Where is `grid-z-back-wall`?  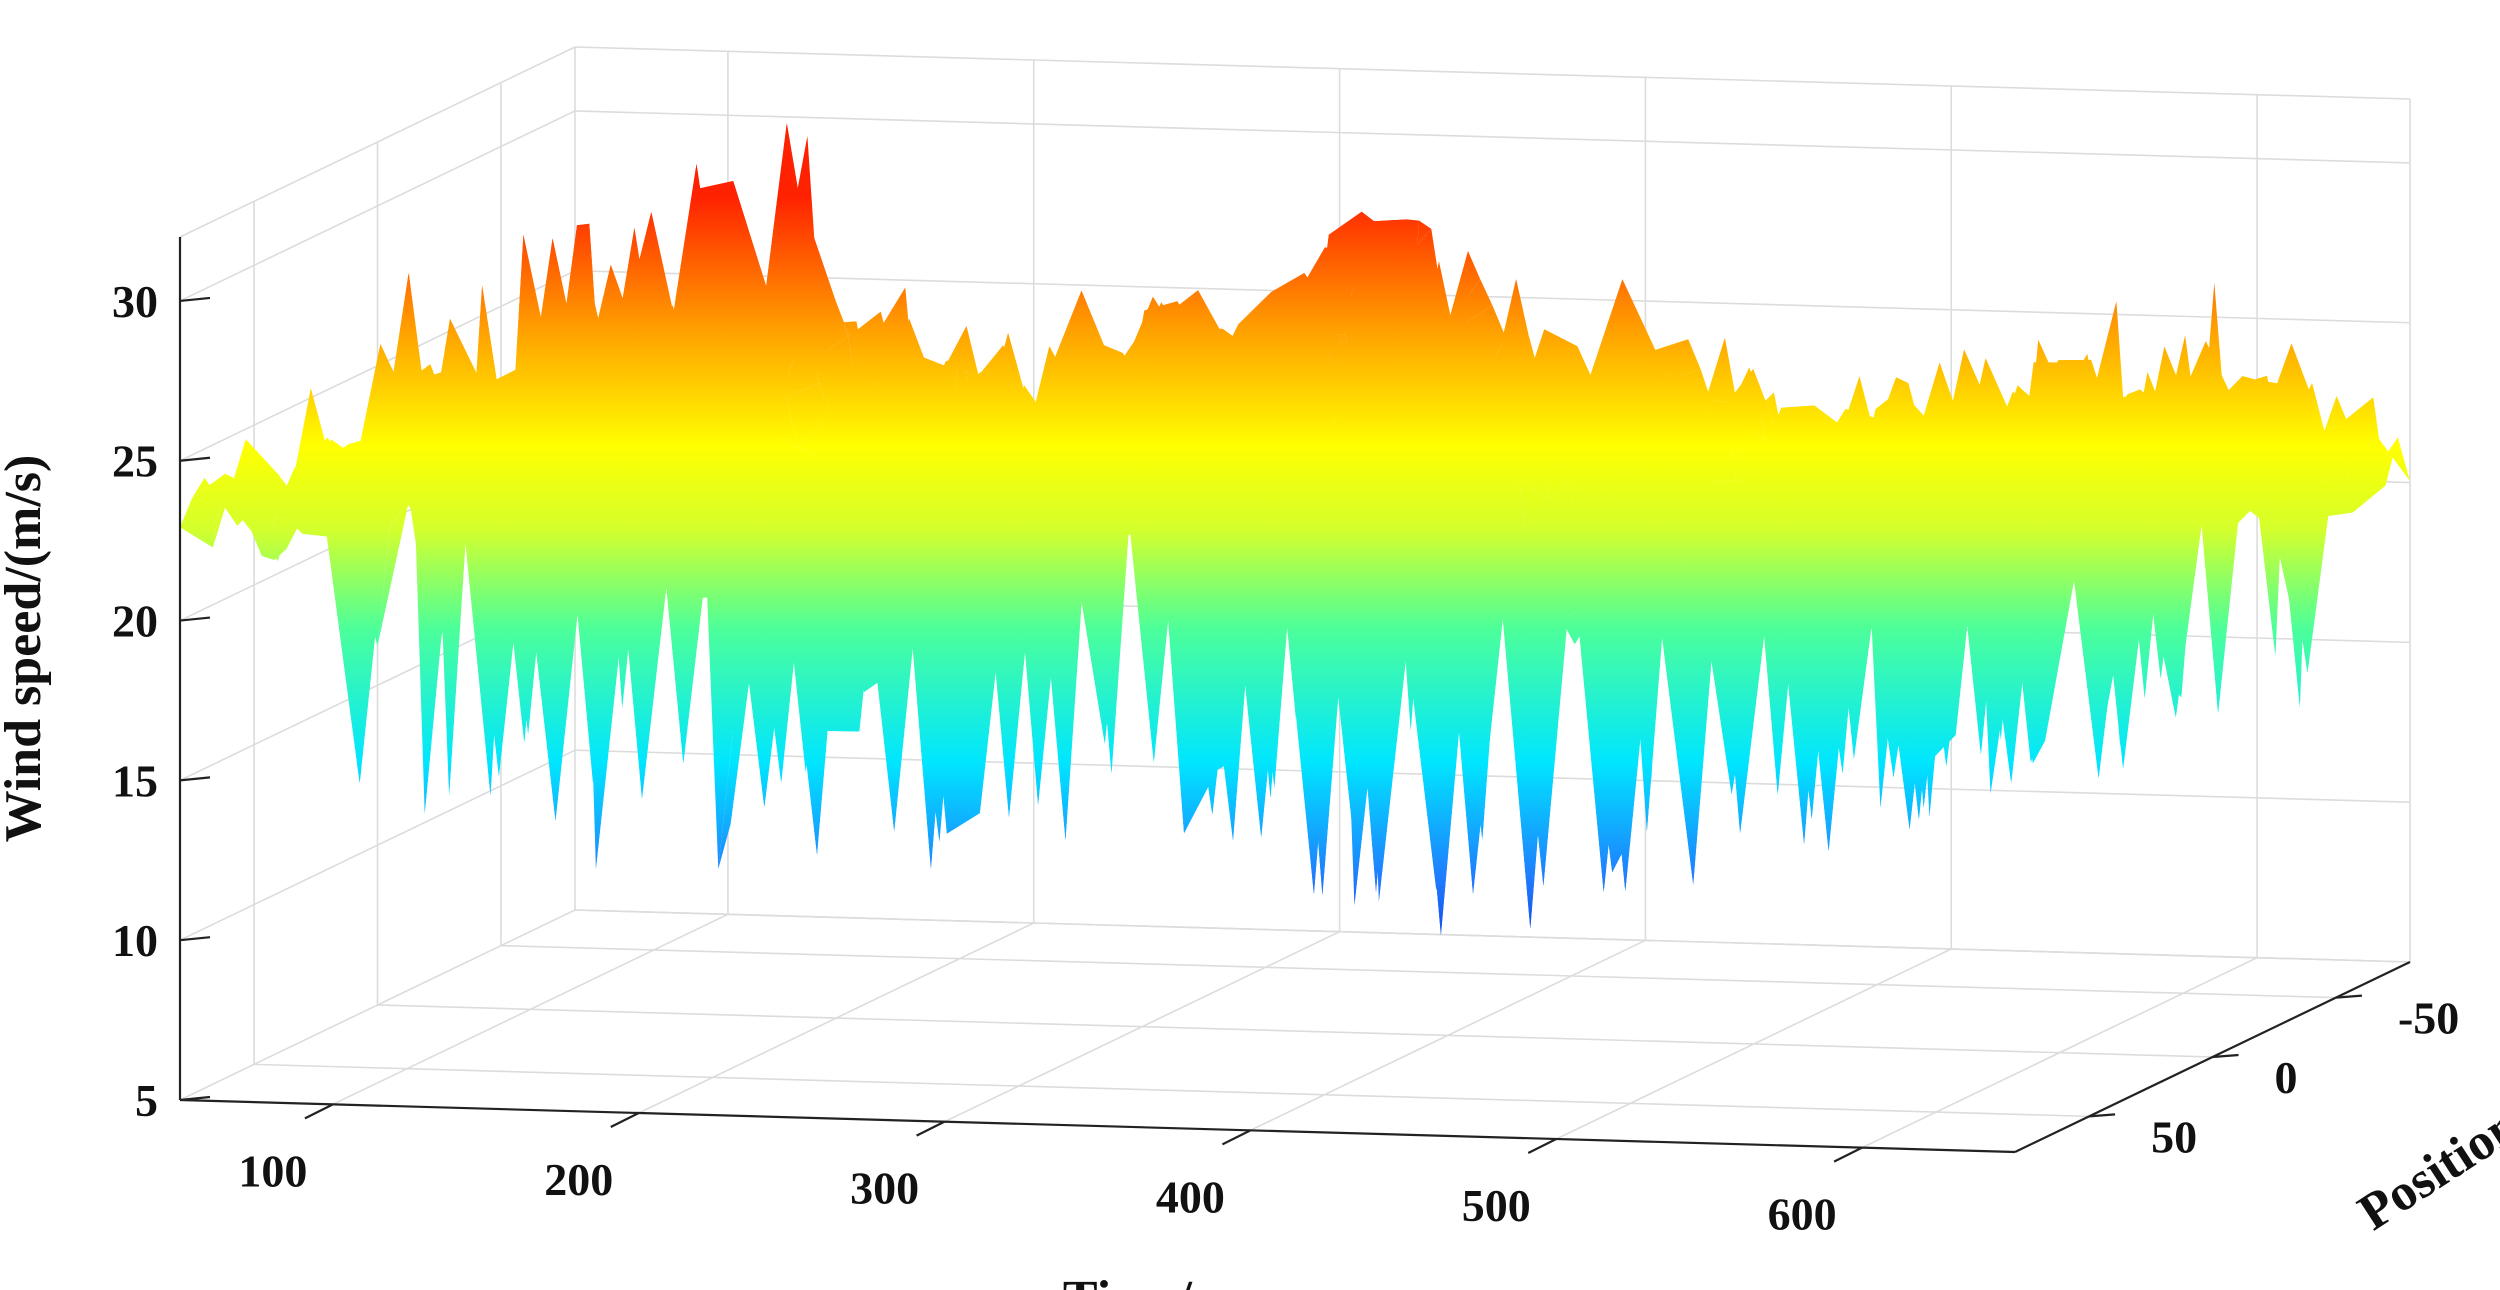
grid-z-back-wall is located at coordinates (1492, 296).